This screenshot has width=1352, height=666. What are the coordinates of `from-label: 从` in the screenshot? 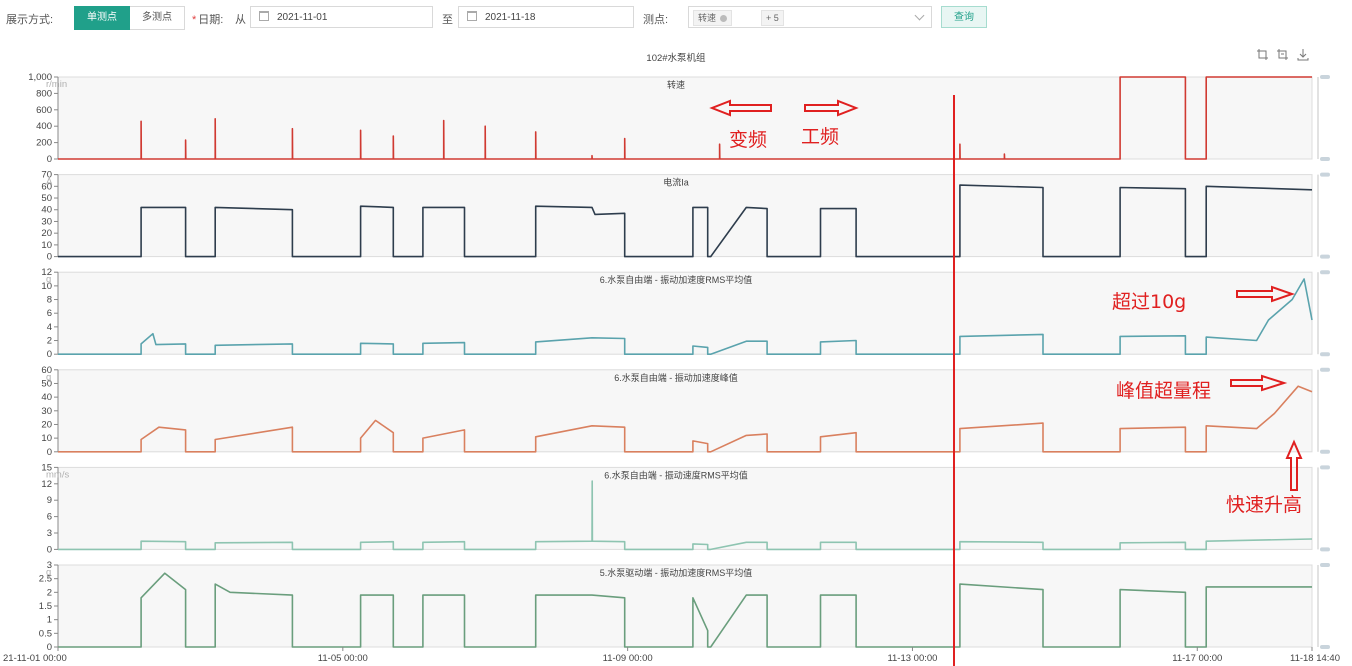 It's located at (240, 20).